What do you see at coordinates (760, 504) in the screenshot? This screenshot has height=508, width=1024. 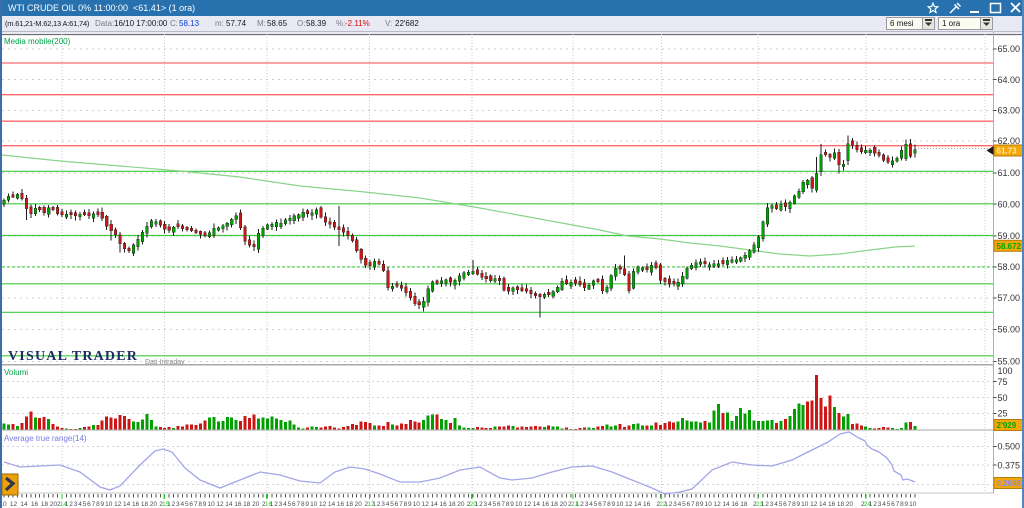 I see `svg-text: 23` at bounding box center [760, 504].